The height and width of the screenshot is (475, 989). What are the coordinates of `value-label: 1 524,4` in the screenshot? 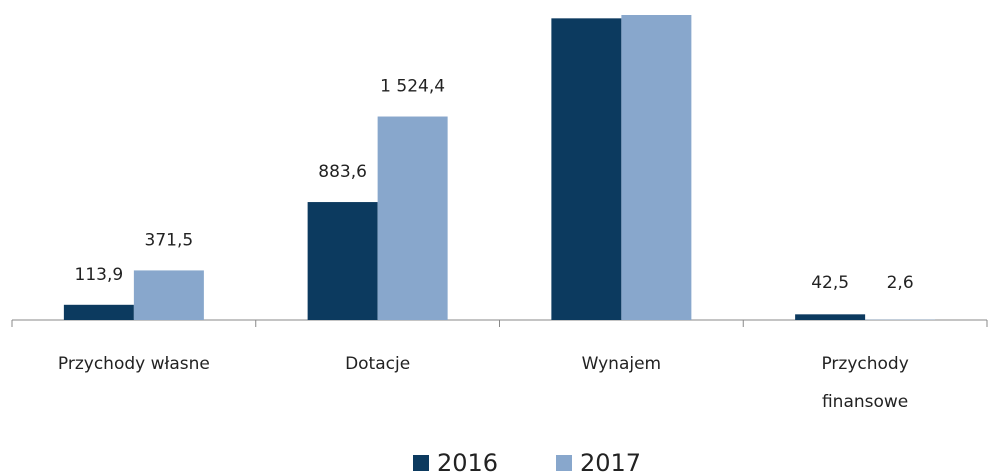 It's located at (412, 87).